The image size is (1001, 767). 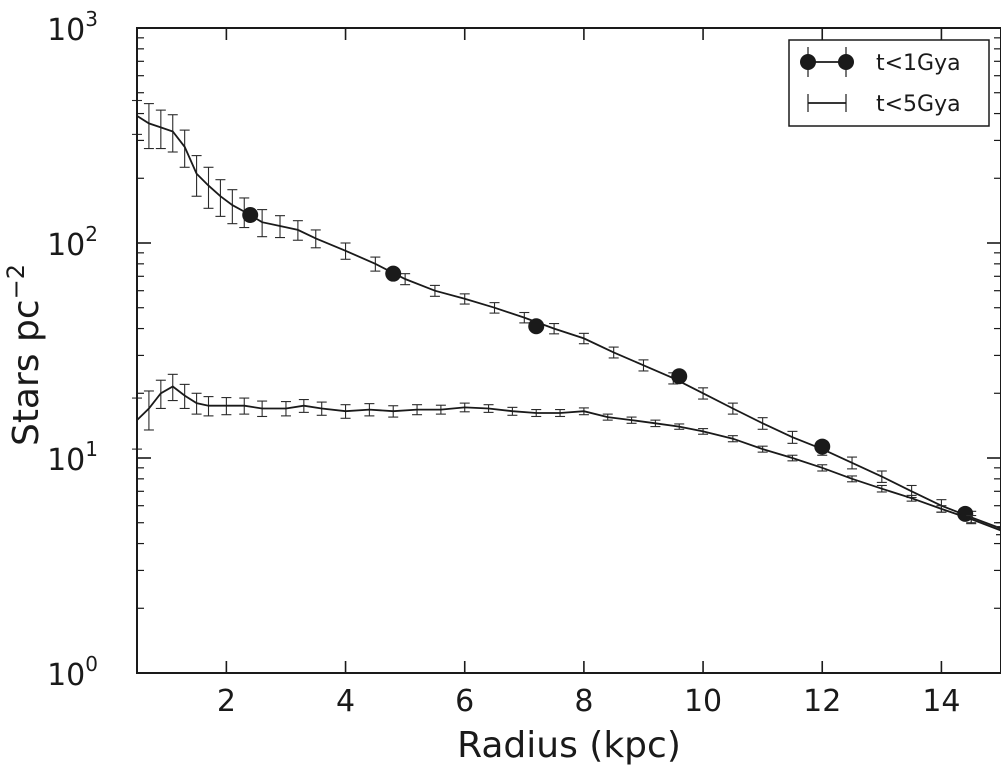 What do you see at coordinates (91, 234) in the screenshot?
I see `y-tick-exponent: 2` at bounding box center [91, 234].